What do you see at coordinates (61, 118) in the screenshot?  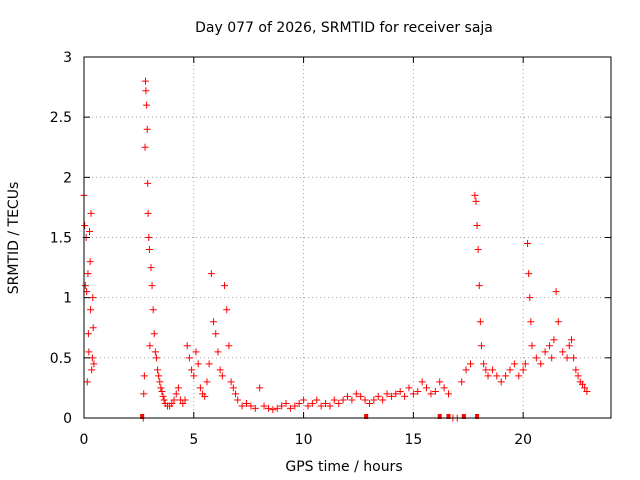 I see `y-tick-label: 2.5` at bounding box center [61, 118].